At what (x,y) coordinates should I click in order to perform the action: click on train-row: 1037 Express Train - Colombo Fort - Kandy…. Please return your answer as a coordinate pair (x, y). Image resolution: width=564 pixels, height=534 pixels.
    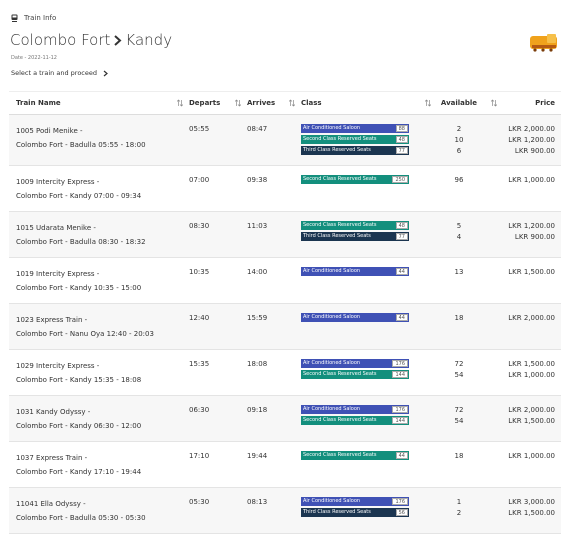
    Looking at the image, I should click on (285, 464).